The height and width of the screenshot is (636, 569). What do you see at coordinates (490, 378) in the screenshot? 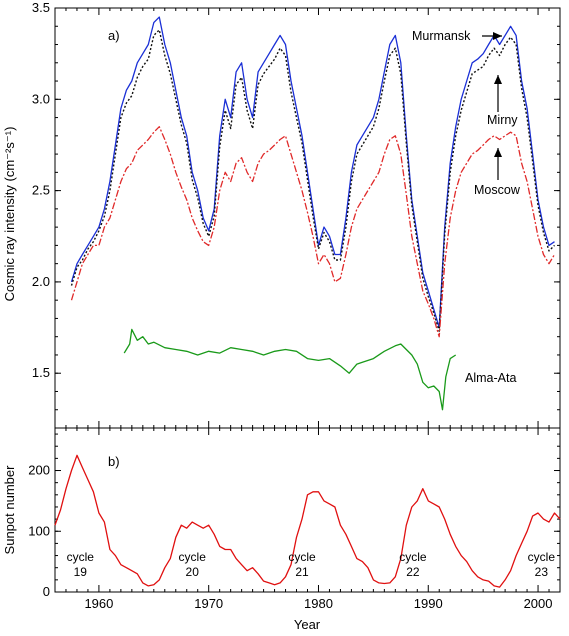
I see `annotation-alma-ata: Alma-Ata` at bounding box center [490, 378].